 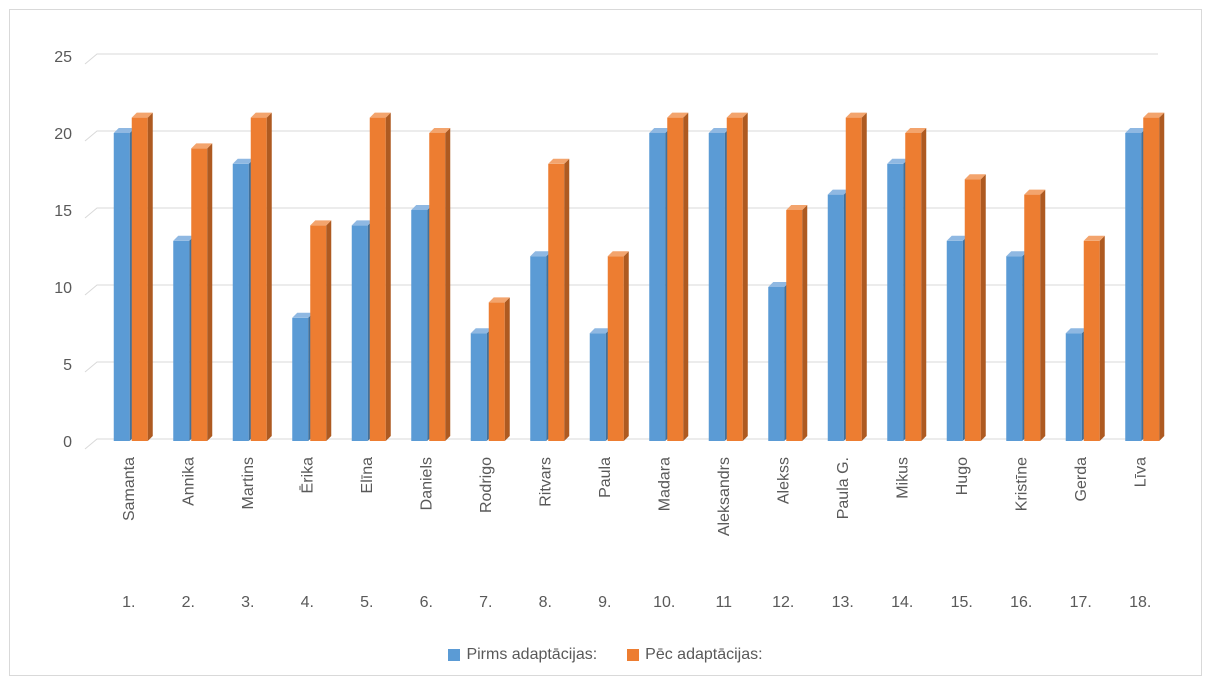 I want to click on category-label: Līva, so click(x=1140, y=472).